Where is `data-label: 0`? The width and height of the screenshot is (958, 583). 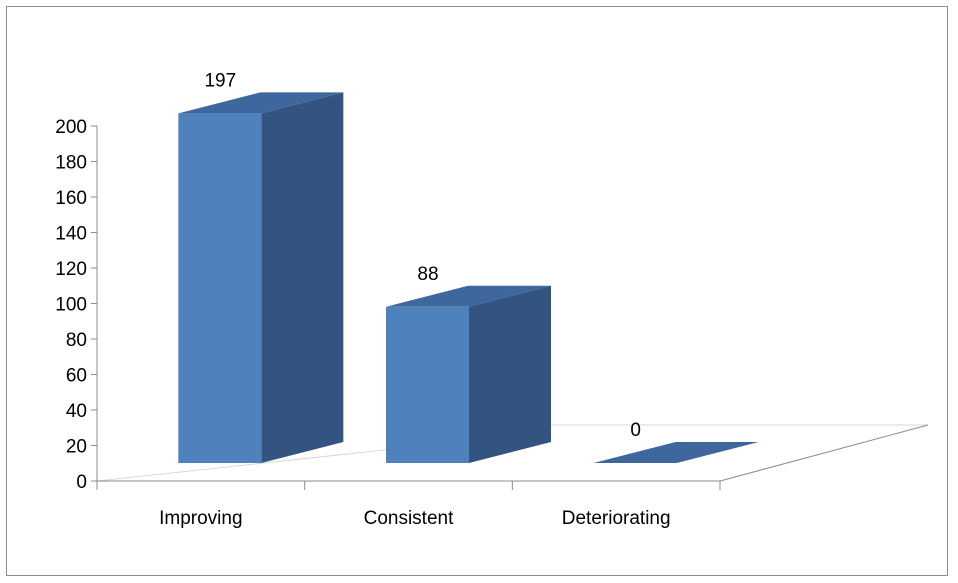
data-label: 0 is located at coordinates (635, 430).